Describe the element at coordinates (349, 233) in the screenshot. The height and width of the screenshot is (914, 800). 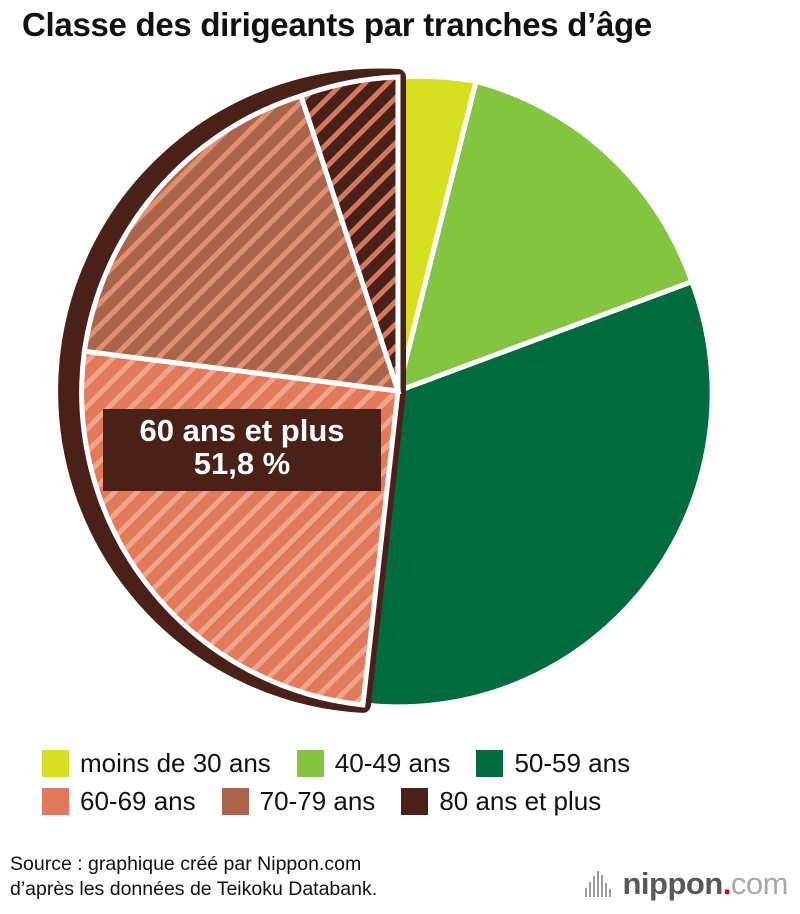
I see `pie-slice-80-plus` at that location.